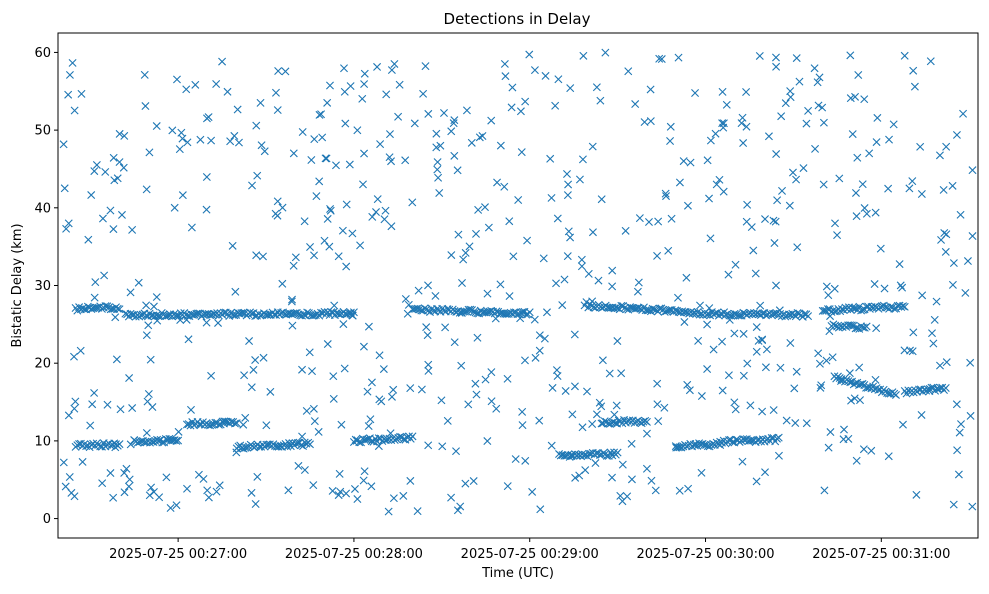 This screenshot has width=989, height=594. I want to click on y-tick-label: 20, so click(42, 364).